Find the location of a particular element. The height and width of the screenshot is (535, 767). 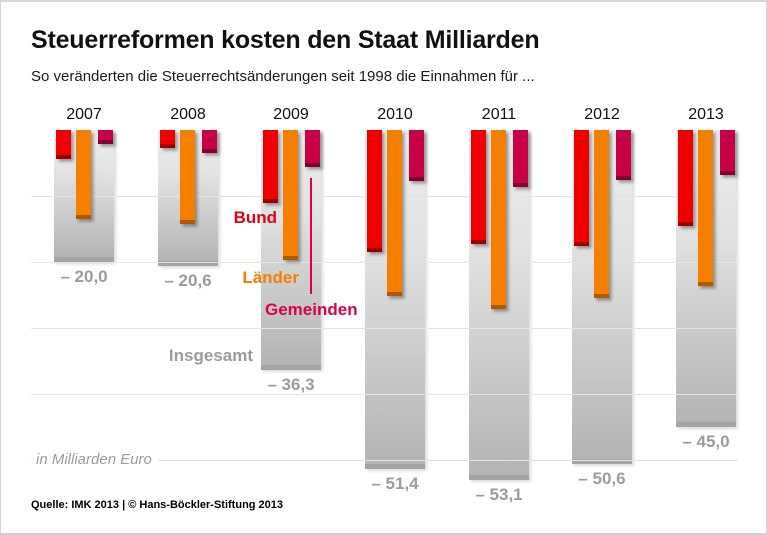

gemeinden-bar-2009 is located at coordinates (312, 148).